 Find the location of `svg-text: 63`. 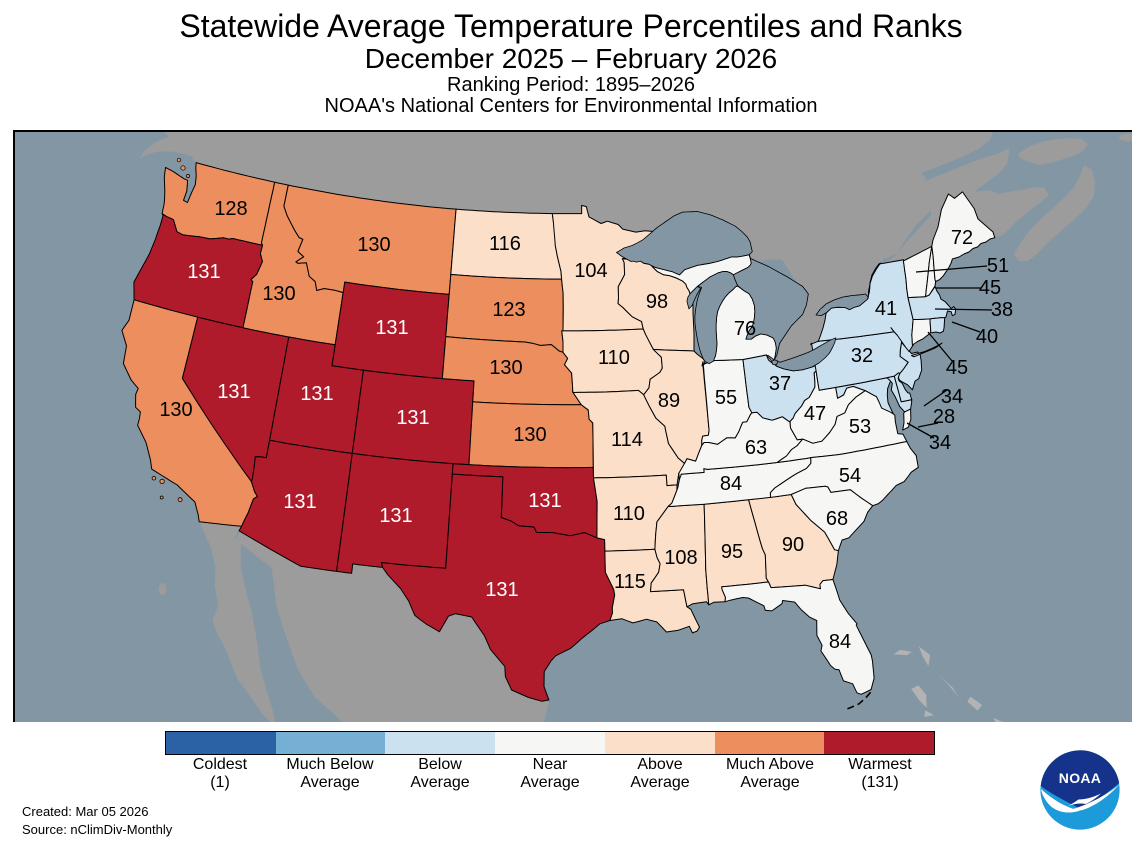

svg-text: 63 is located at coordinates (756, 448).